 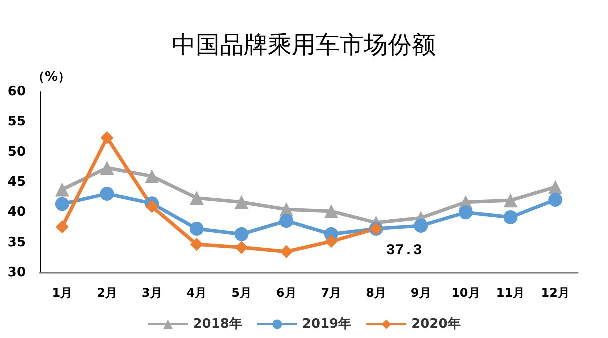 I want to click on y-tick-label: 50, so click(x=17, y=152).